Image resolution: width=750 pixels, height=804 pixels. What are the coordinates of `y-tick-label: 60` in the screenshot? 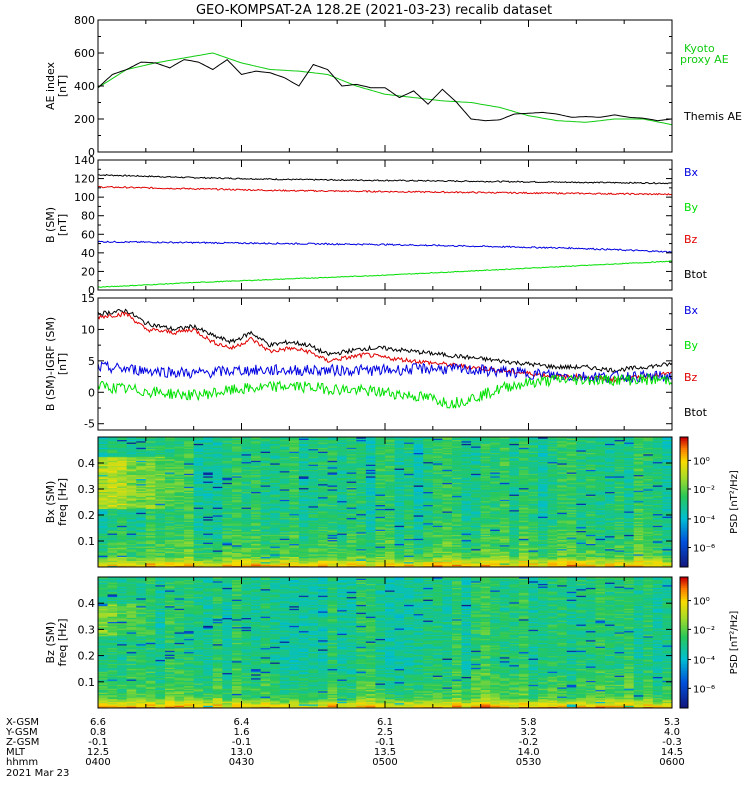 It's located at (88, 234).